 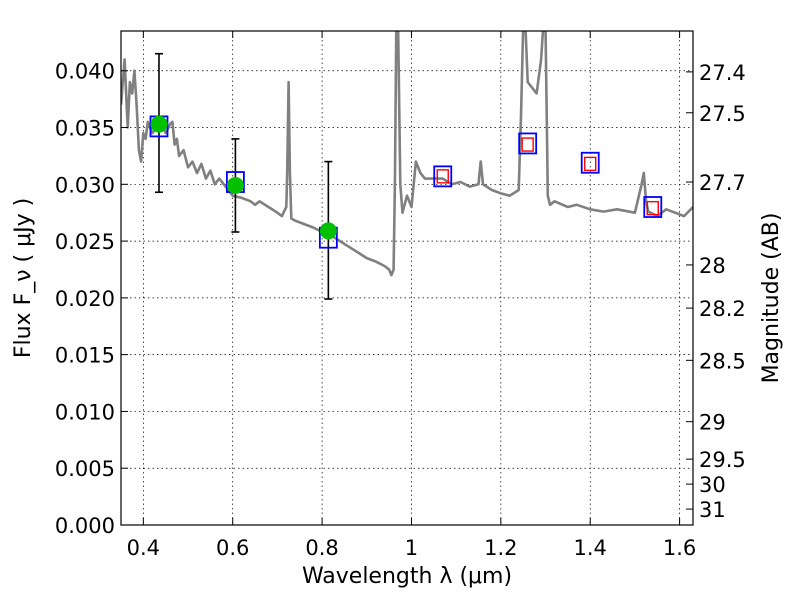 I want to click on mag-tick-label: 29.5, so click(x=722, y=460).